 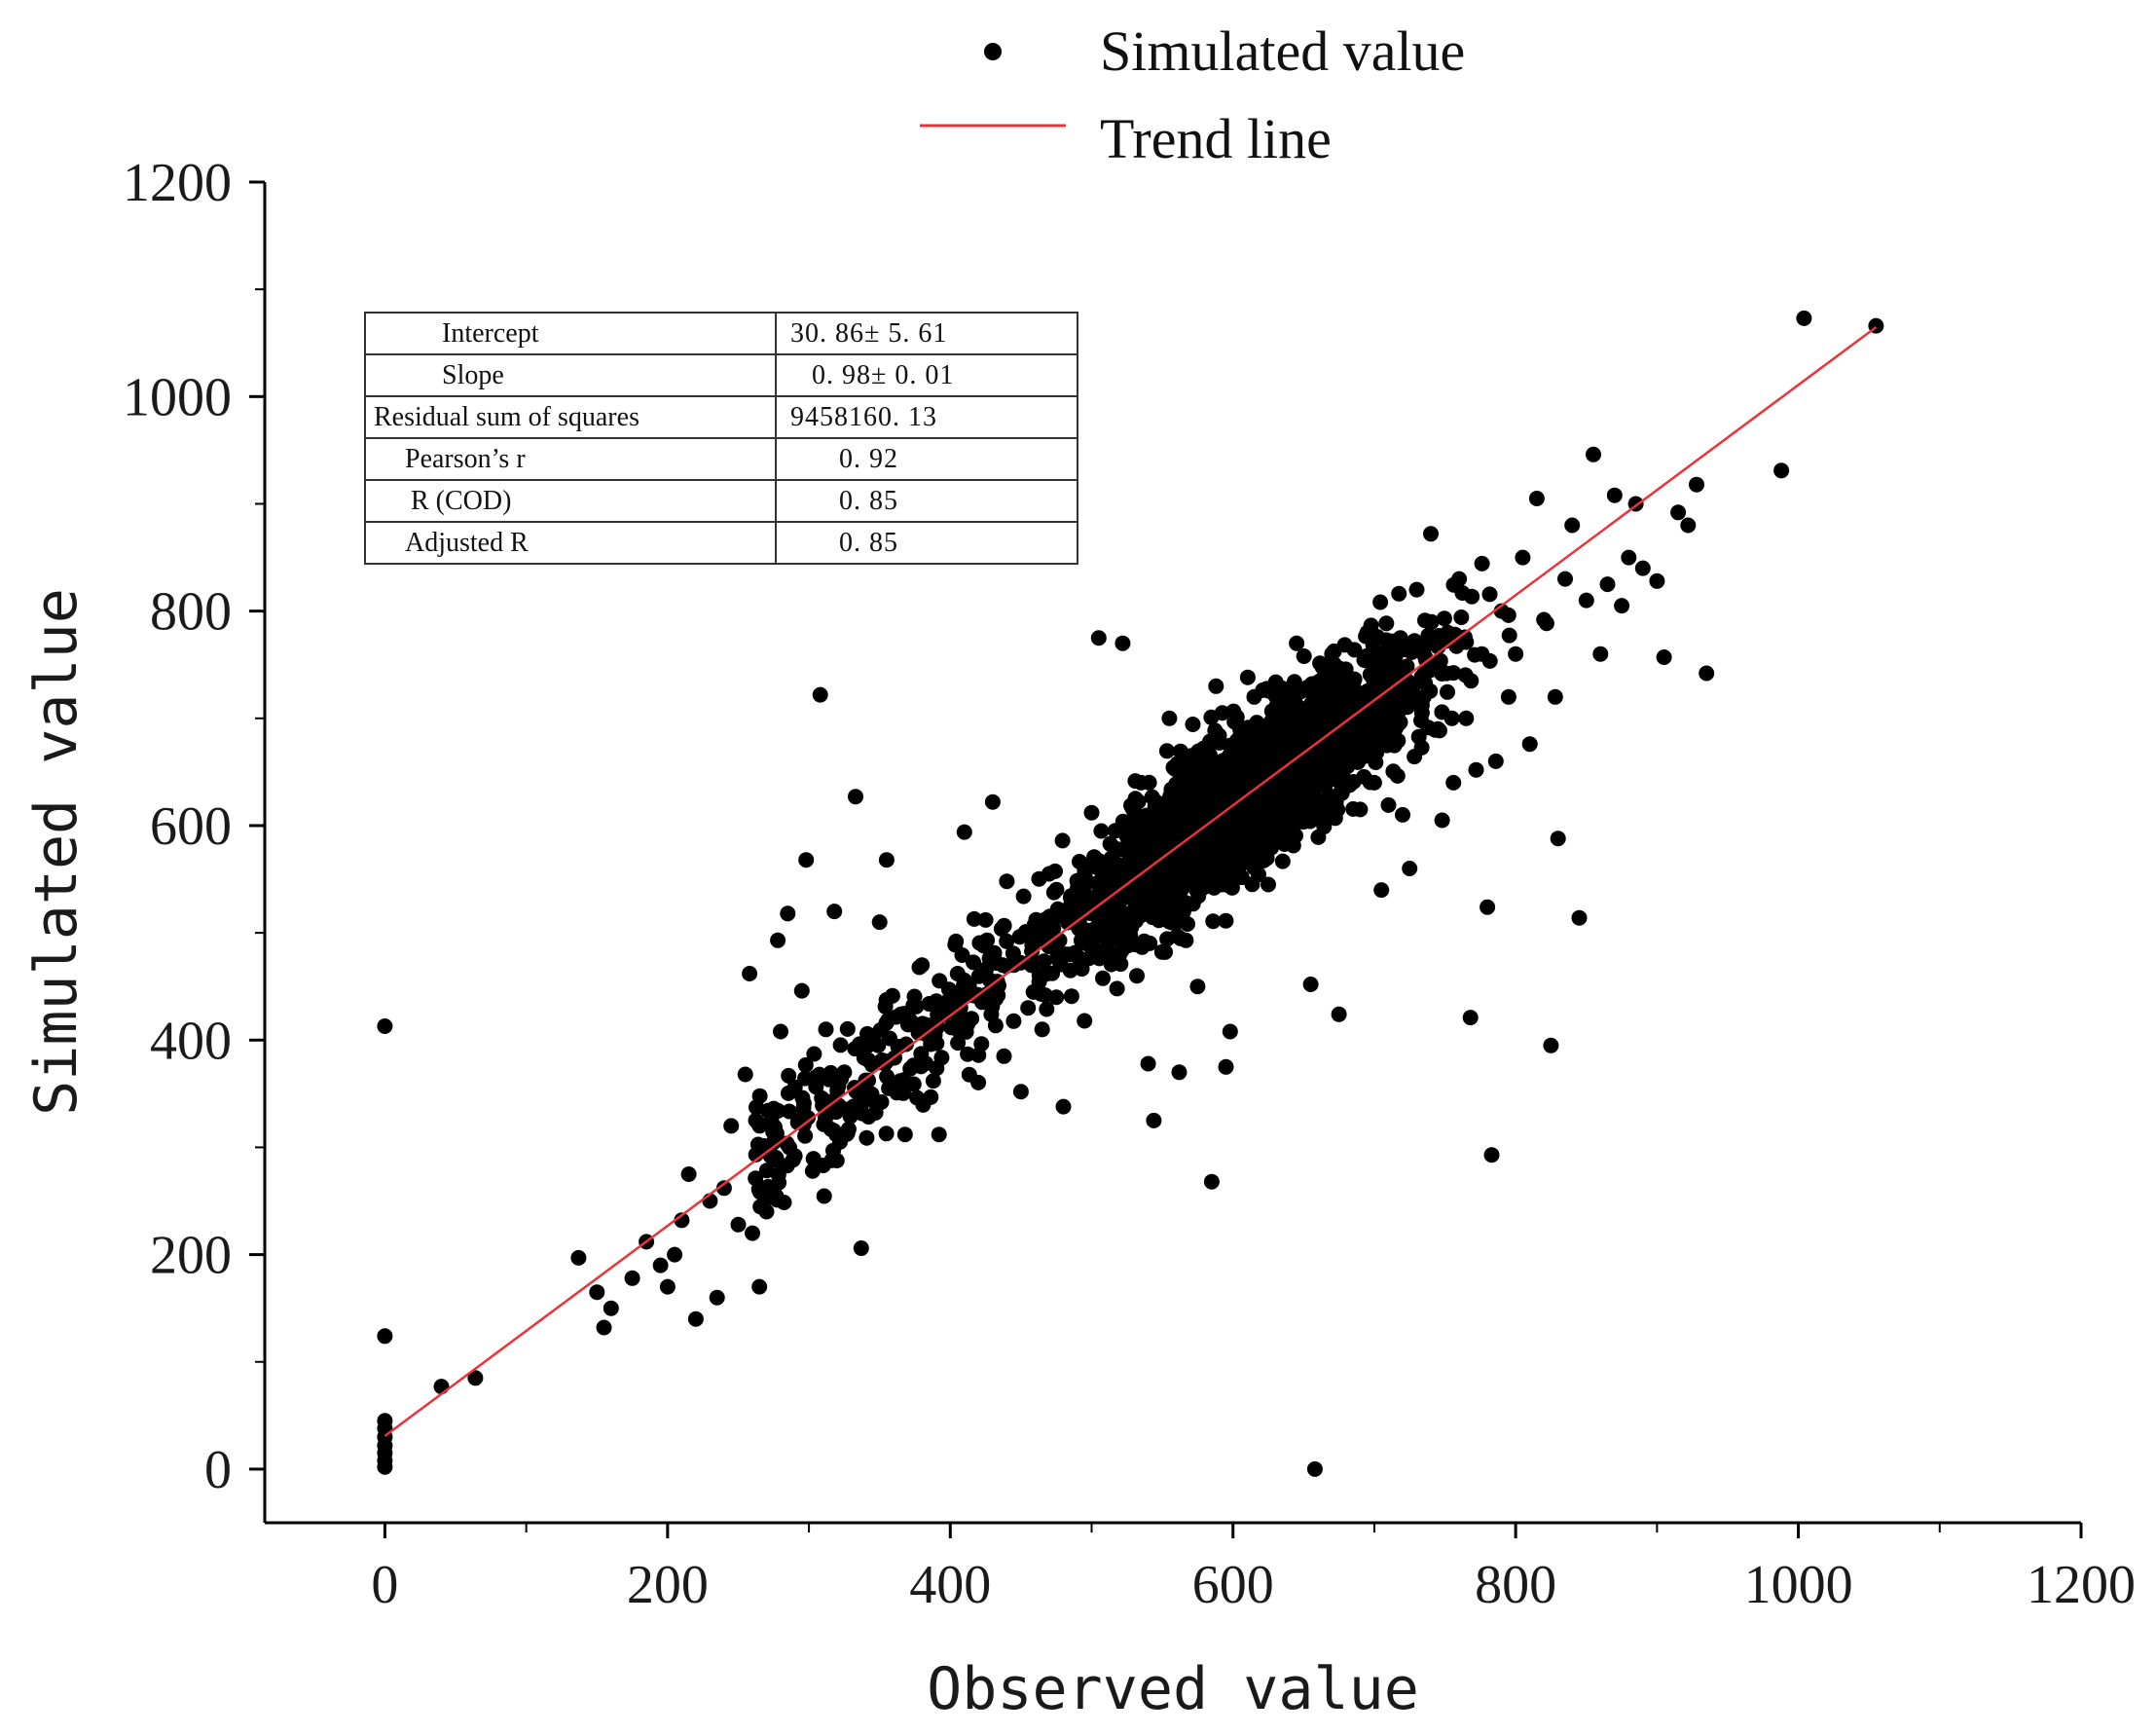 I want to click on table-row: R (COD) 0. 85, so click(x=721, y=501).